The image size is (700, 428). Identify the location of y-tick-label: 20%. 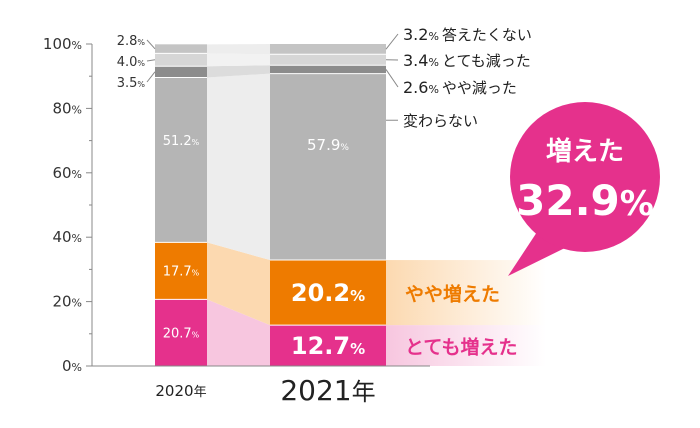
(67, 302).